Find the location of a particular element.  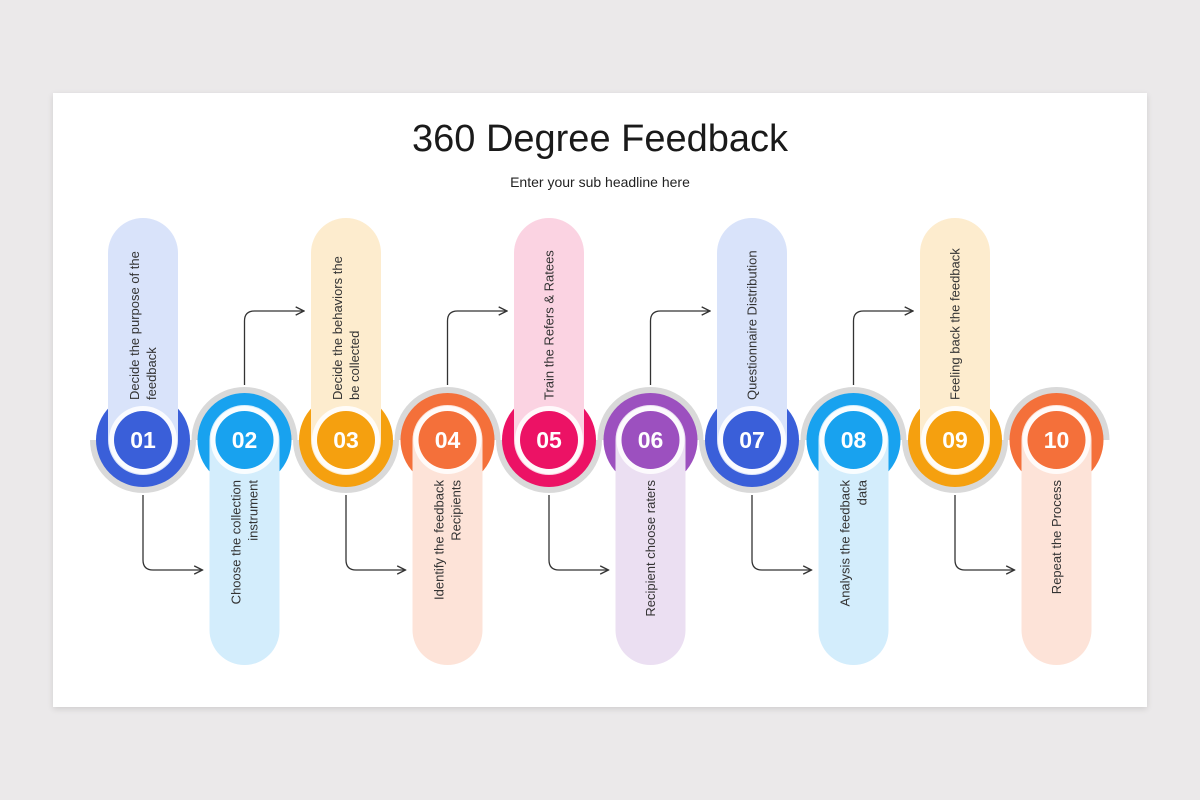

step-label: Train the Refers & Ratees is located at coordinates (549, 325).